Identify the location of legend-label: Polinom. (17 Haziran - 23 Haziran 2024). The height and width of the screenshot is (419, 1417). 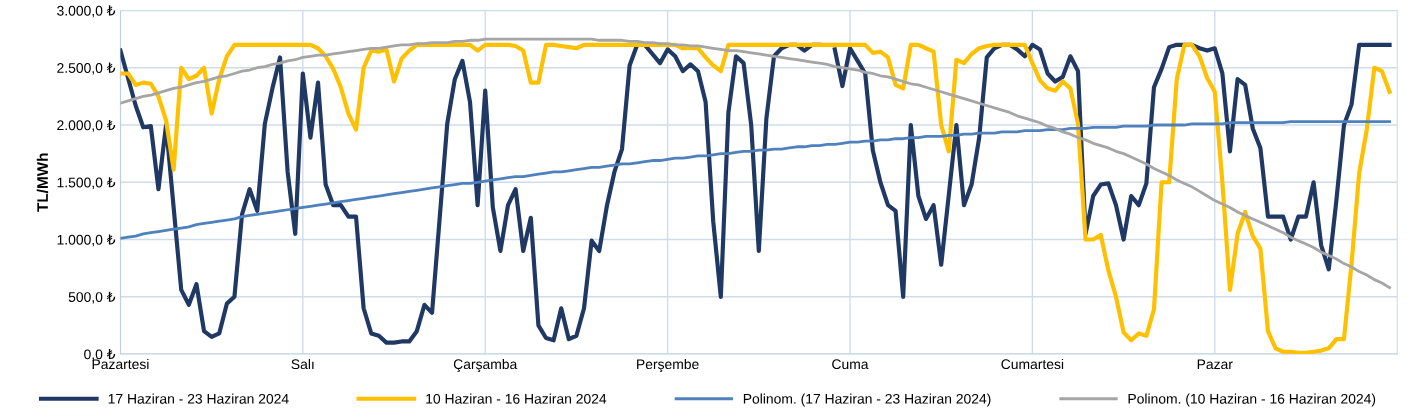
(867, 400).